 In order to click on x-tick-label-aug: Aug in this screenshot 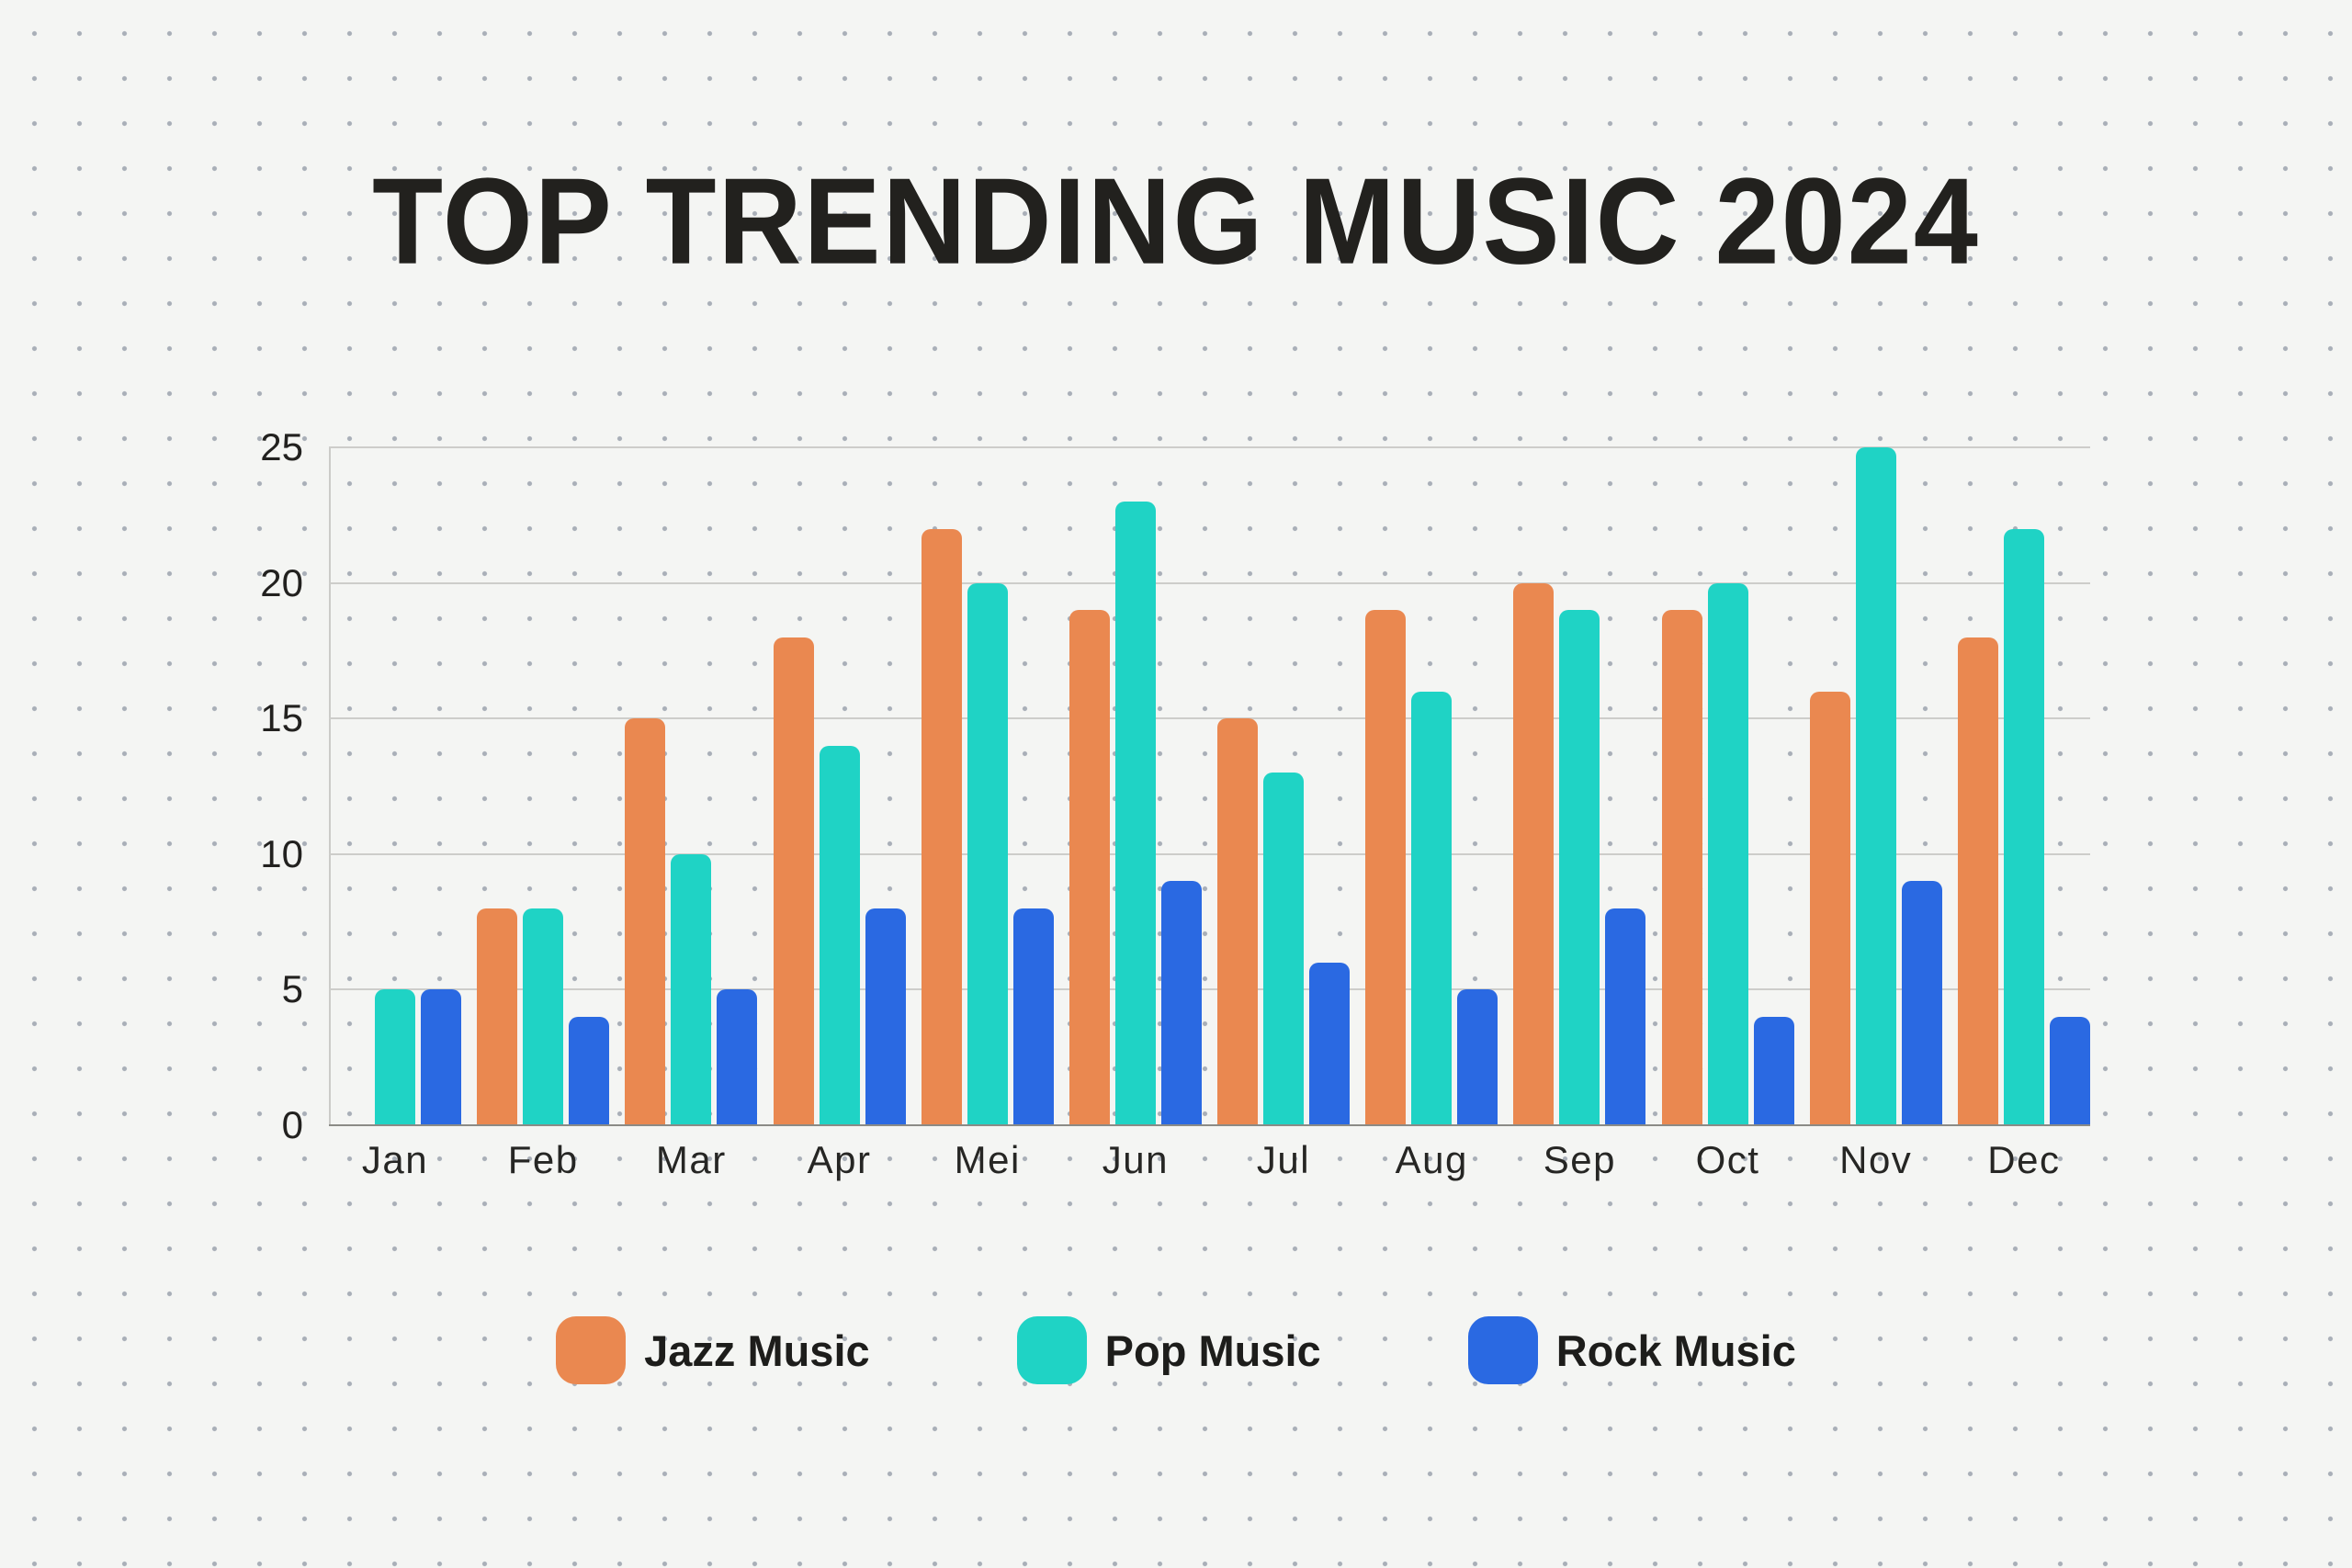, I will do `click(1432, 1159)`.